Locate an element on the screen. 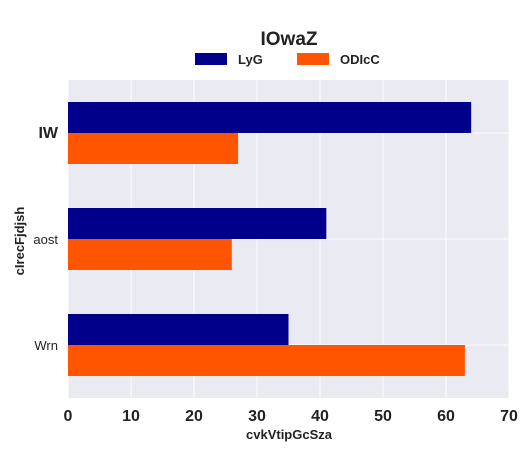  x-tick-label: 50 is located at coordinates (383, 416).